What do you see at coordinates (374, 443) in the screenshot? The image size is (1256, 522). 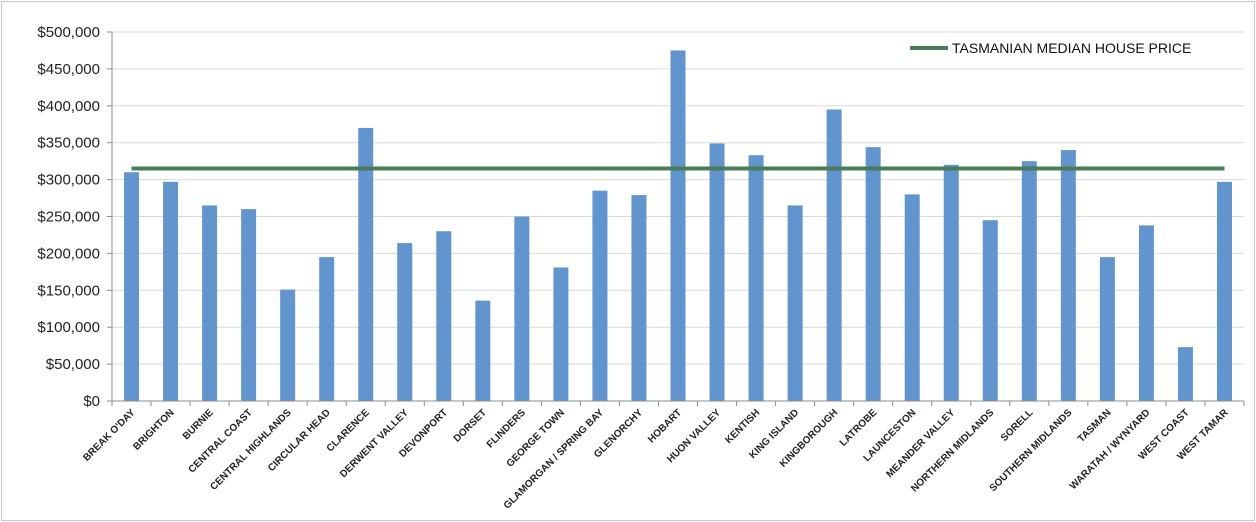 I see `x-tick-label: DERWENT VALLEY` at bounding box center [374, 443].